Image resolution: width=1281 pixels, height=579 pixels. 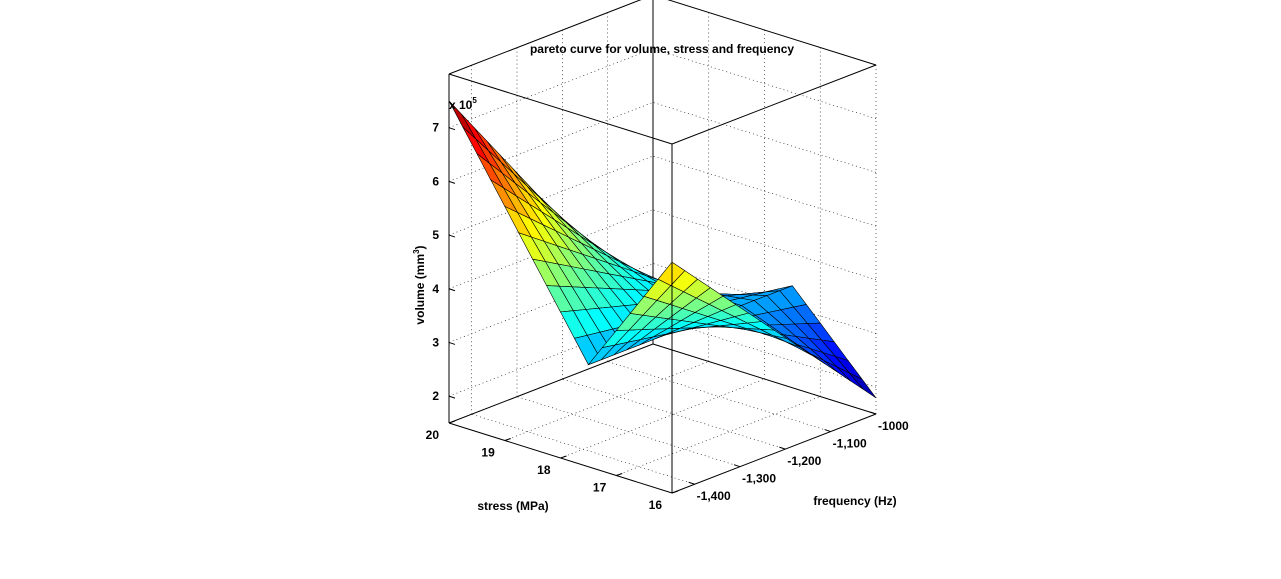 I want to click on y-tick-label: 18, so click(x=544, y=470).